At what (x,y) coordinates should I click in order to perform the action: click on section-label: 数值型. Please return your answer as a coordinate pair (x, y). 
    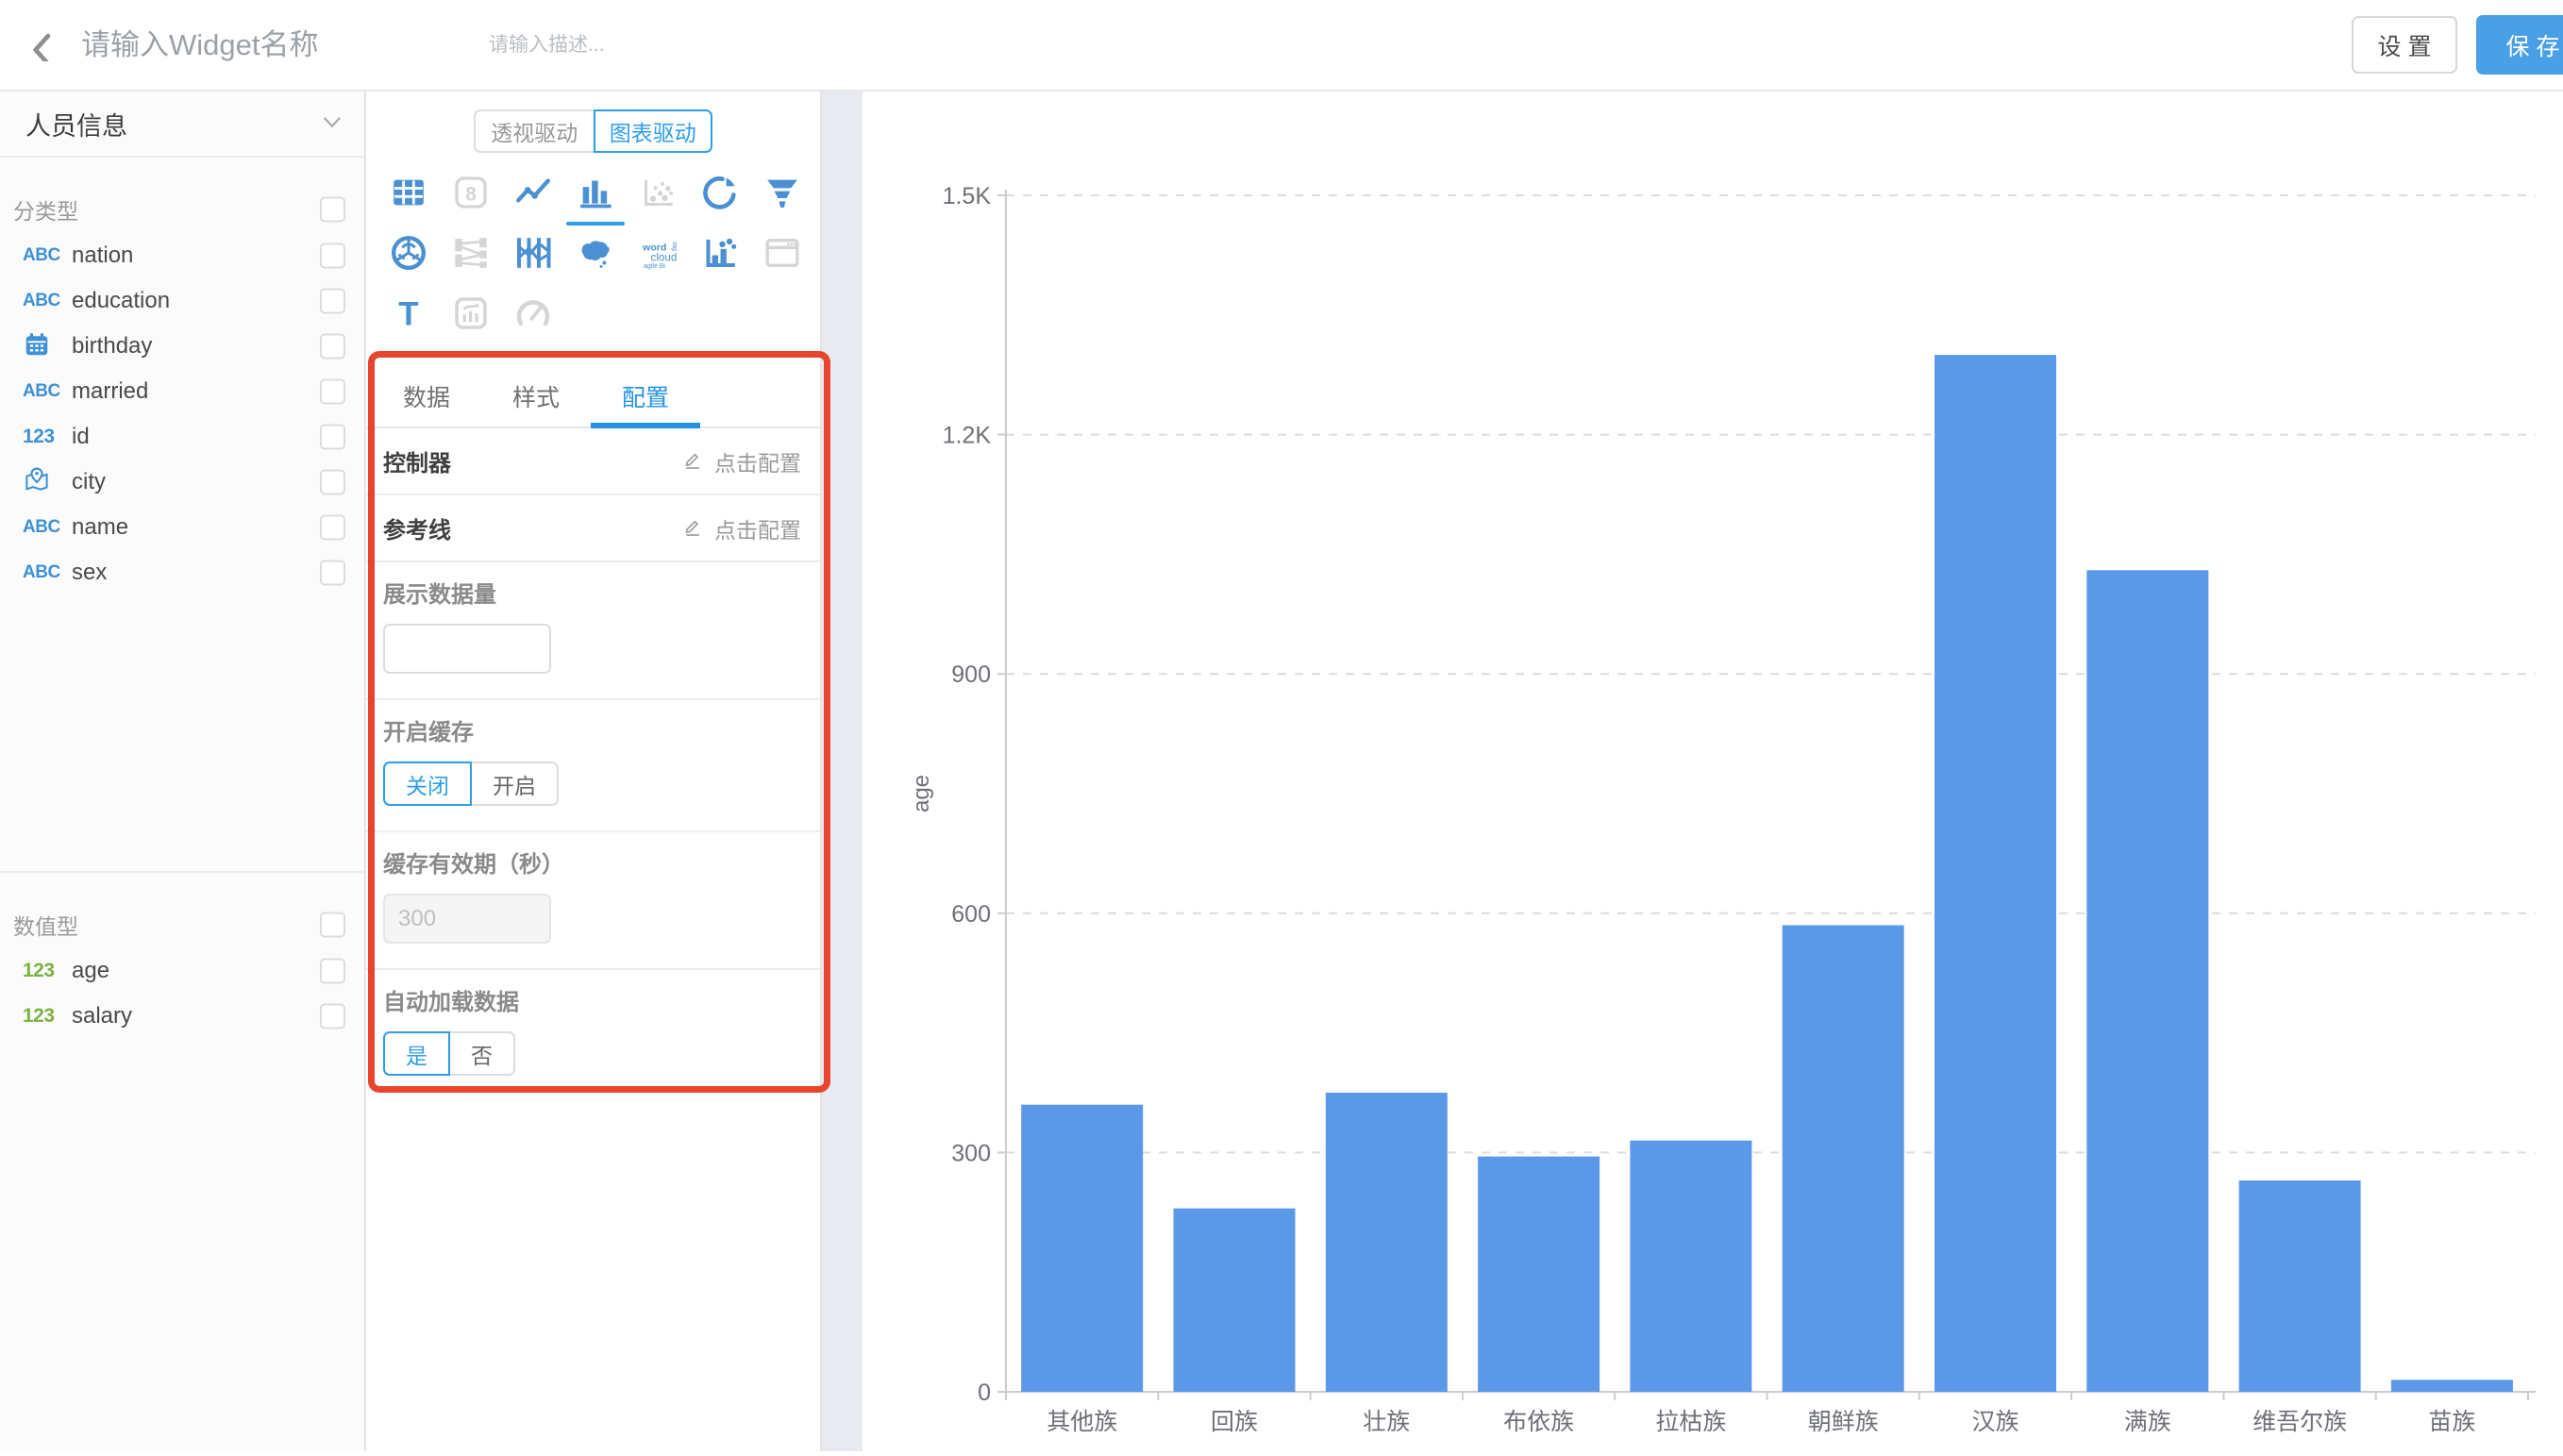
    Looking at the image, I should click on (45, 926).